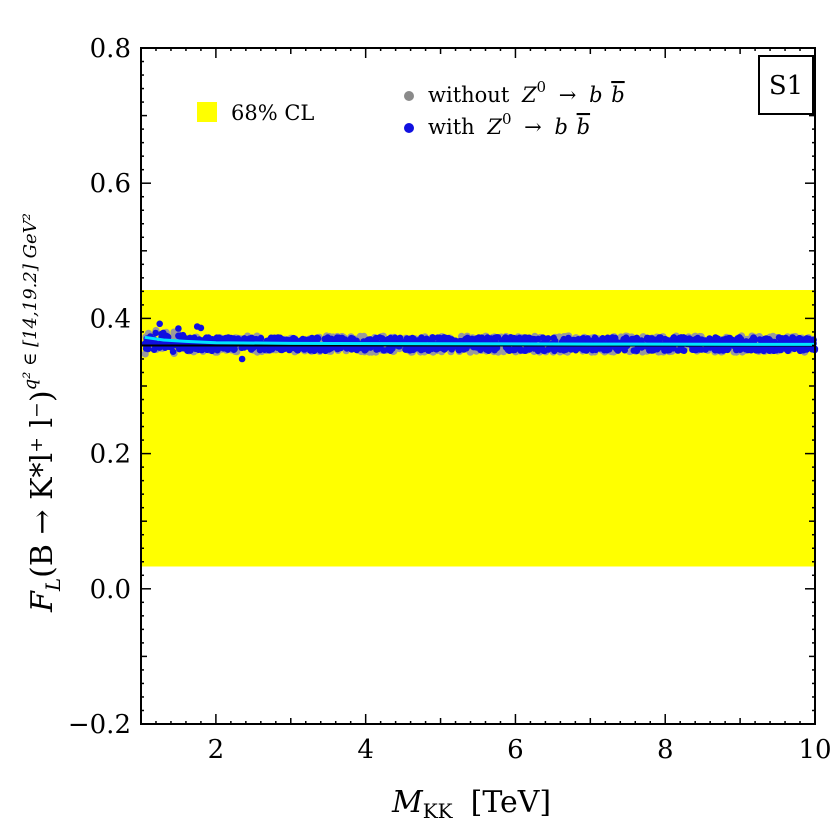  What do you see at coordinates (110, 184) in the screenshot?
I see `y-tick-label: 0.6` at bounding box center [110, 184].